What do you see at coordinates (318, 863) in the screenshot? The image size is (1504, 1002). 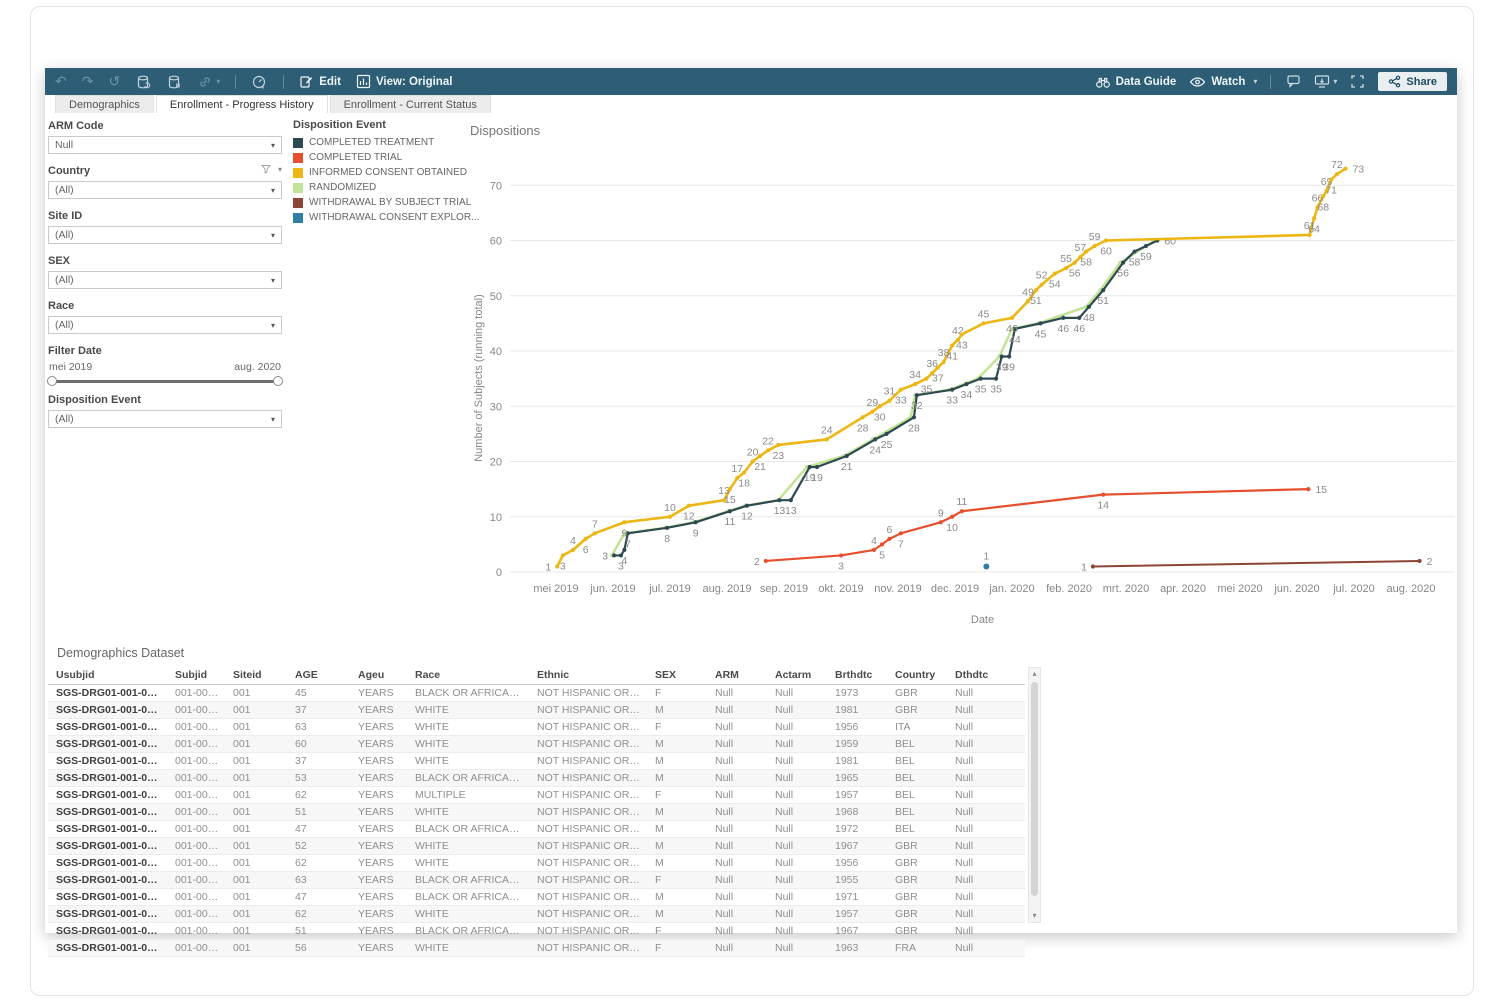 I see `cell-age: 62` at bounding box center [318, 863].